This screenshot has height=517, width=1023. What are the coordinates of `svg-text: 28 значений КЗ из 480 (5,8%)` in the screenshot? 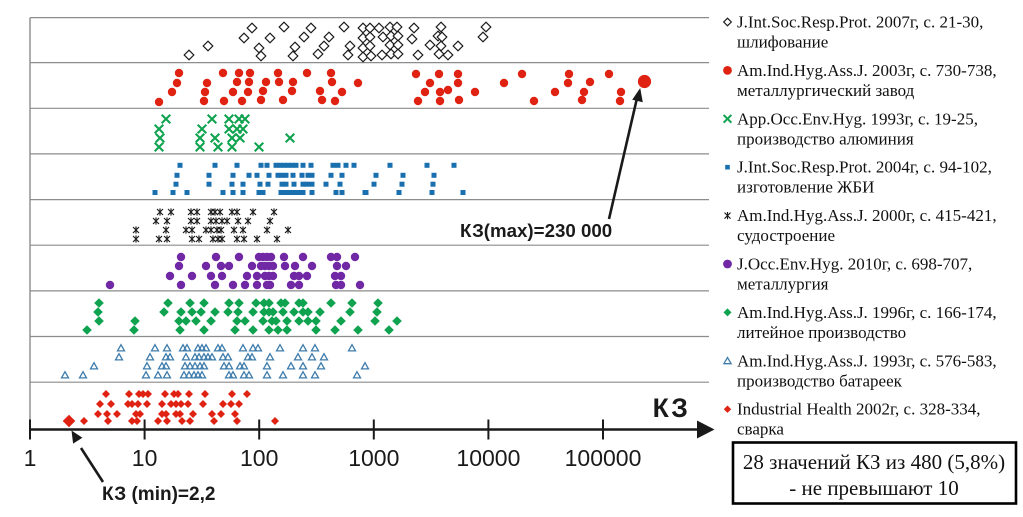 It's located at (874, 462).